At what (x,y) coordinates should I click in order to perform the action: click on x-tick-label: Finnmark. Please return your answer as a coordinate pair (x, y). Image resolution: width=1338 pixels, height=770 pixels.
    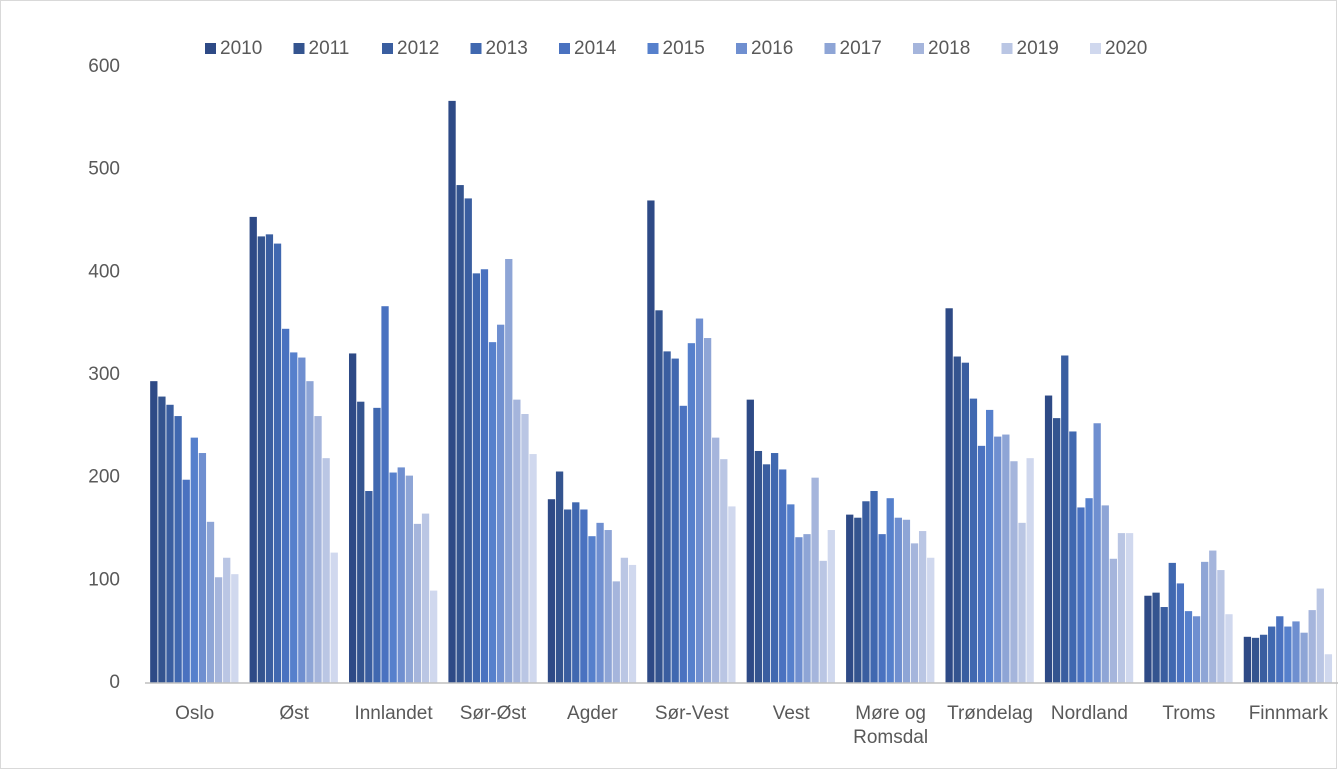
    Looking at the image, I should click on (1288, 713).